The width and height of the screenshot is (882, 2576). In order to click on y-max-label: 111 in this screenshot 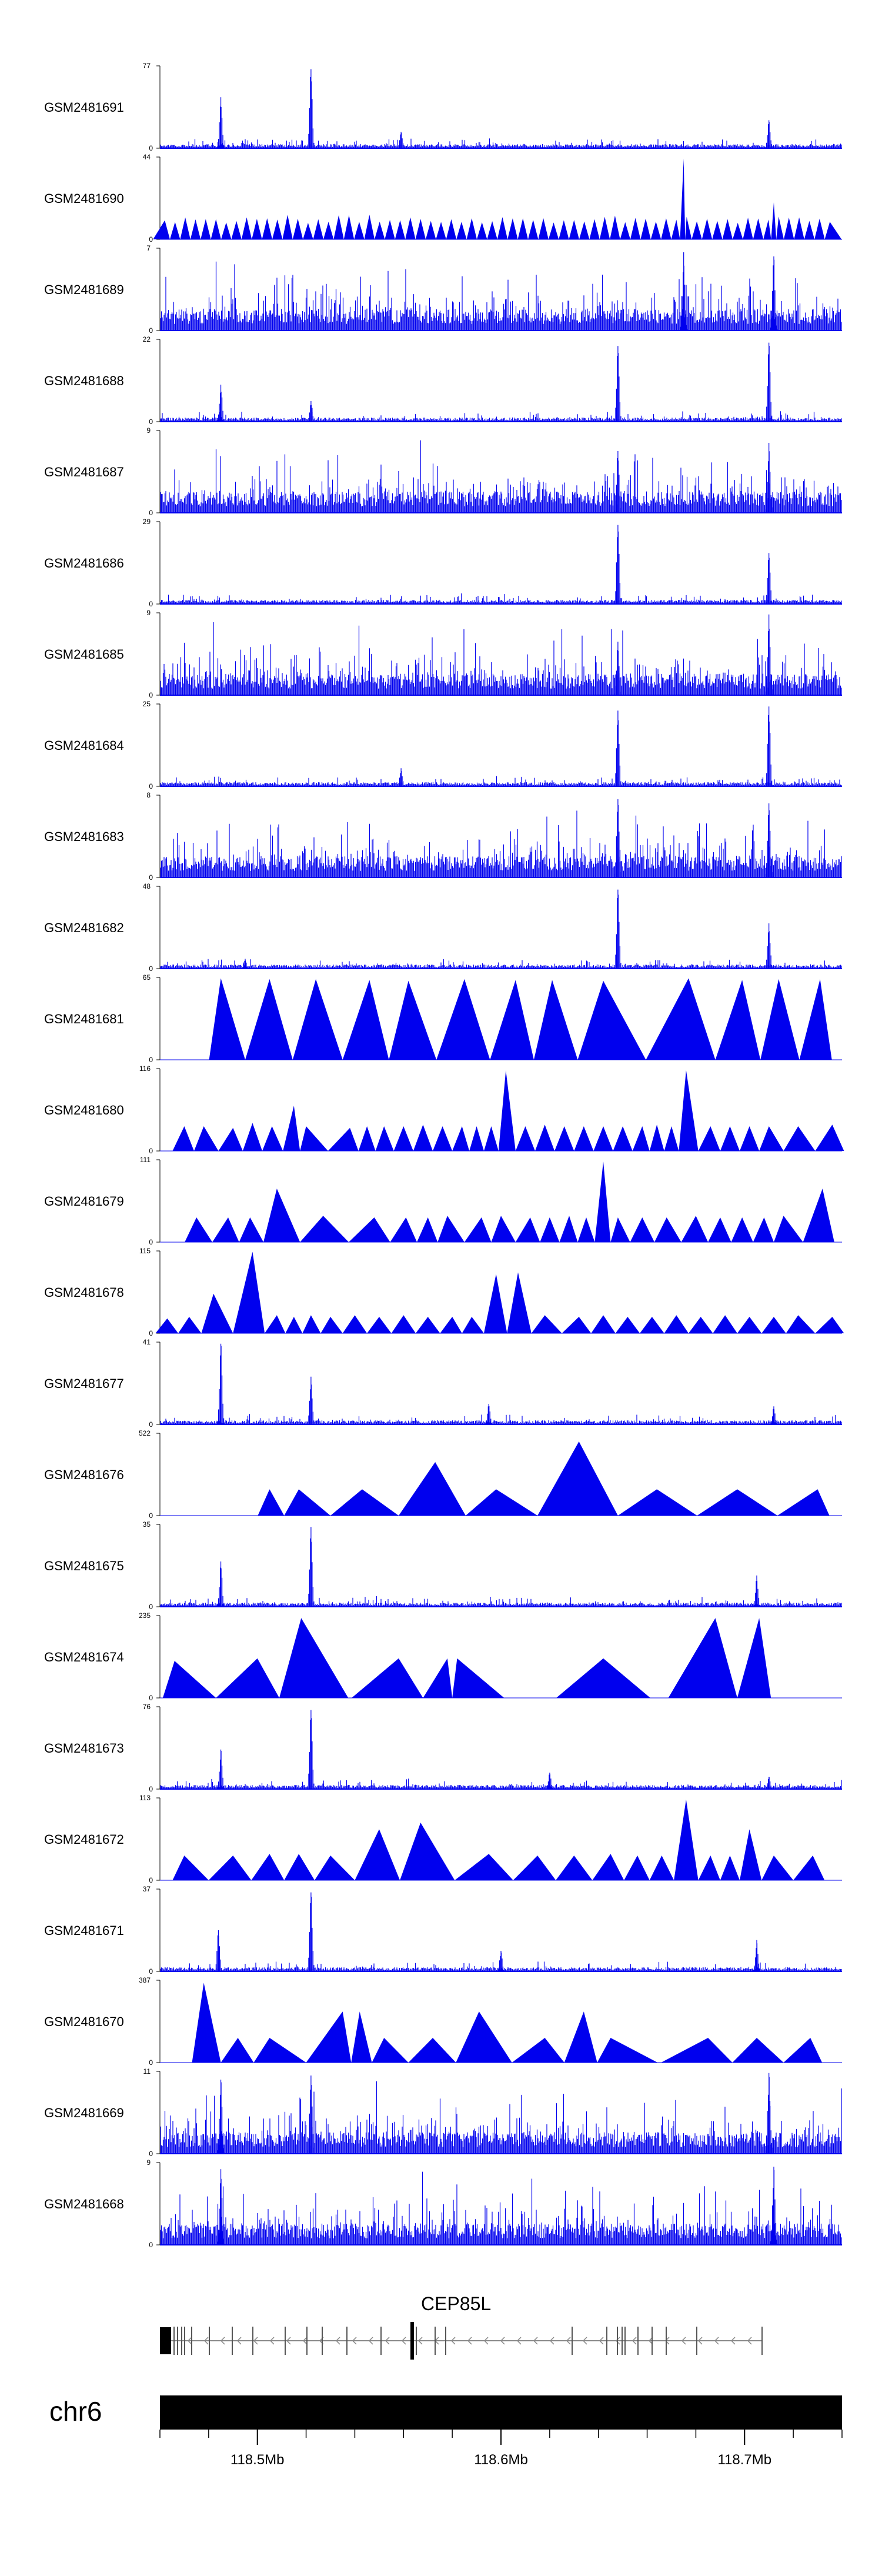, I will do `click(145, 1160)`.